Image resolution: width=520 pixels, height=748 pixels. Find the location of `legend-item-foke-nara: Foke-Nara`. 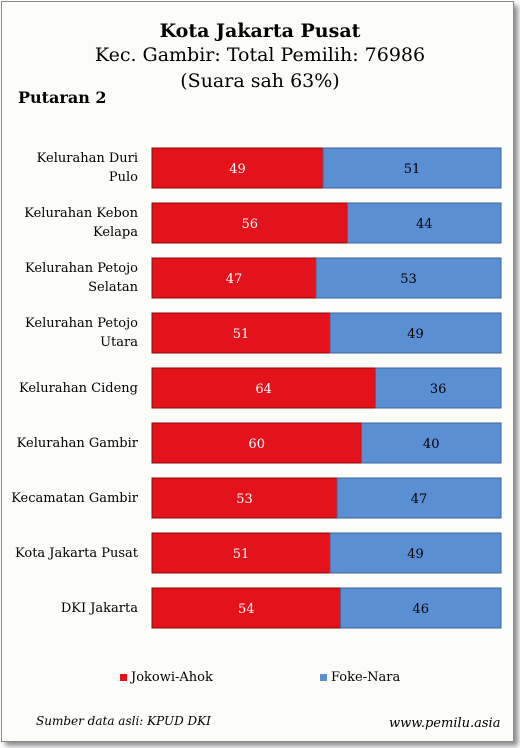

legend-item-foke-nara: Foke-Nara is located at coordinates (360, 677).